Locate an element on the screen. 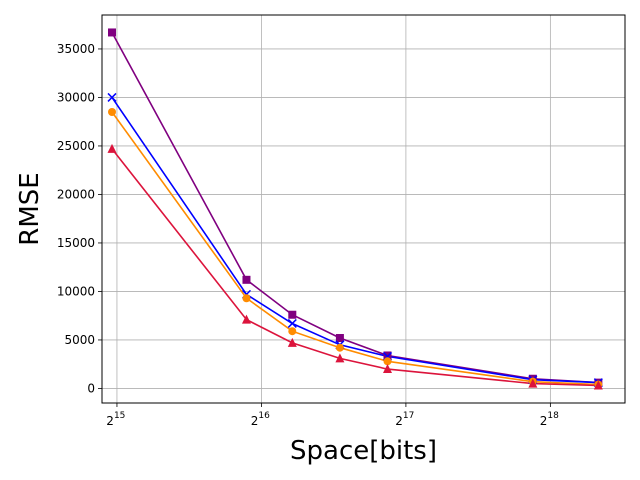 The image size is (640, 480). x-tick-exponent: 16 is located at coordinates (264, 416).